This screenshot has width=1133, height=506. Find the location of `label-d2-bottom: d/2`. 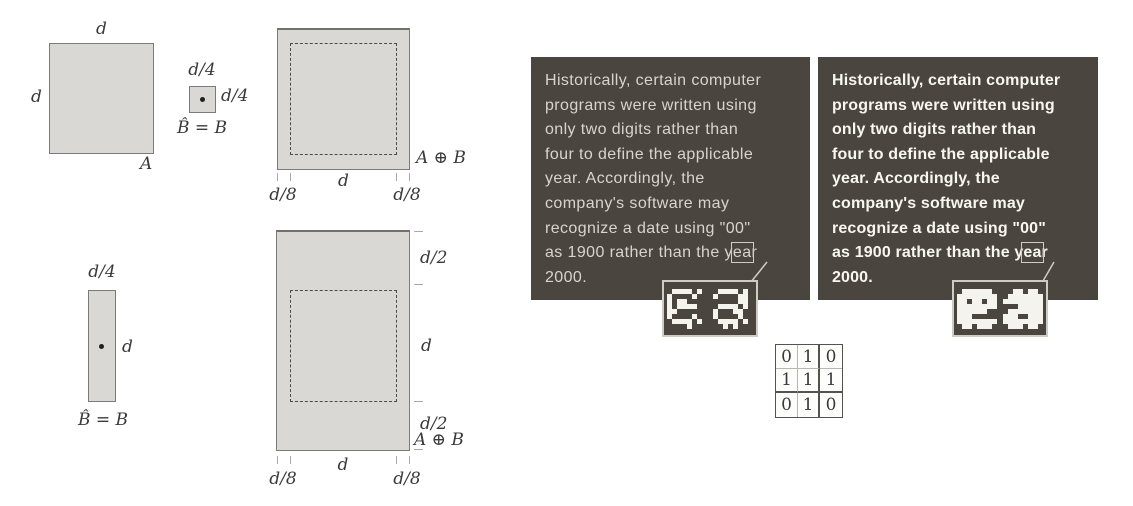

label-d2-bottom: d/2 is located at coordinates (434, 424).